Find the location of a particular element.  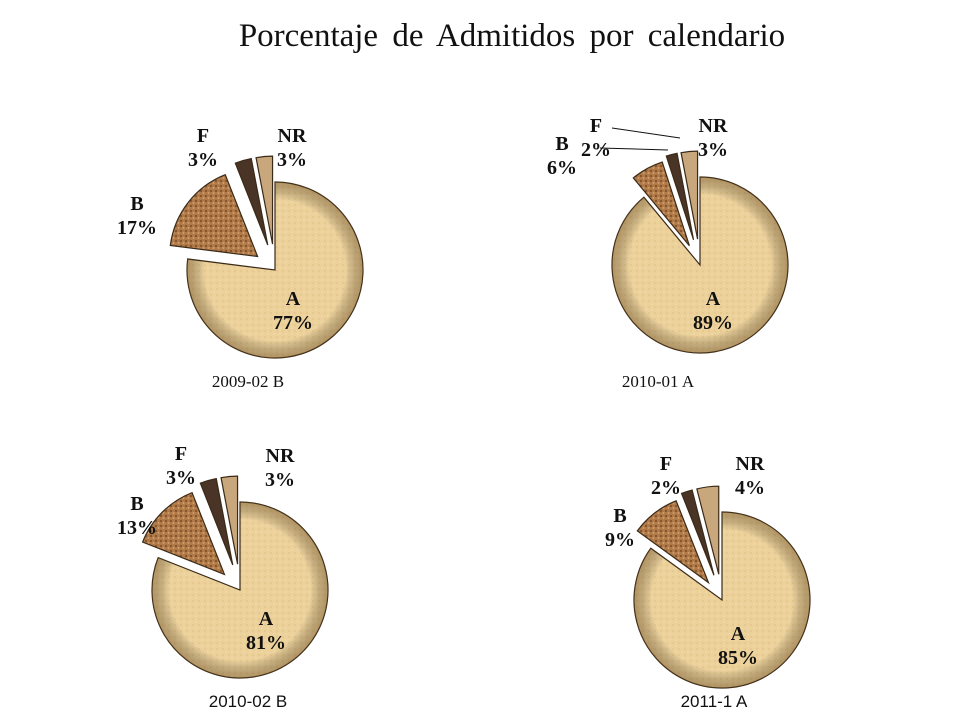

slice-pct-a: 85% is located at coordinates (738, 658).